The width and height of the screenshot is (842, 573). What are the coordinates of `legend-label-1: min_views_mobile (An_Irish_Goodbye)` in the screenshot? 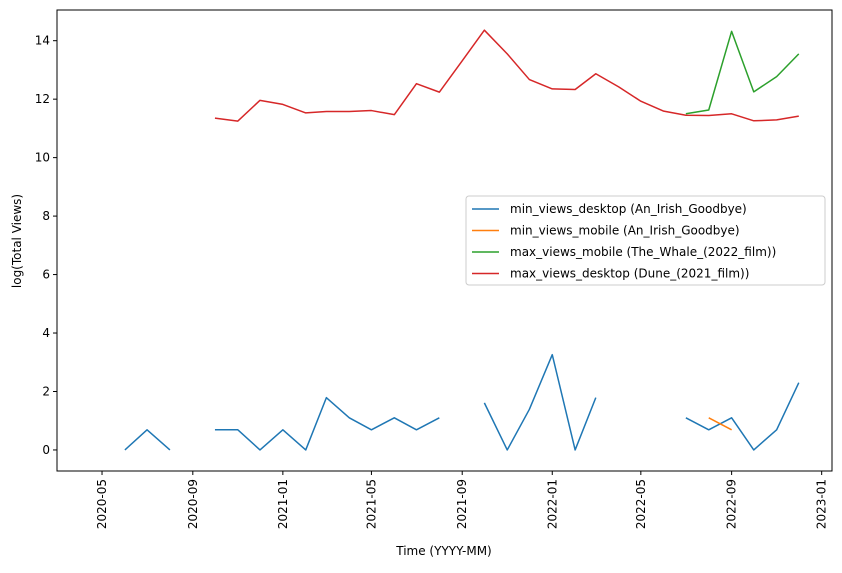 It's located at (625, 231).